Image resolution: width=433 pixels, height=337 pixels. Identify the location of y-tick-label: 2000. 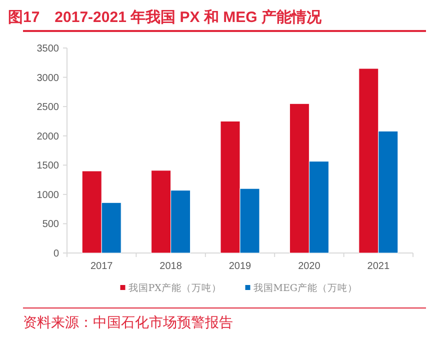
(48, 136).